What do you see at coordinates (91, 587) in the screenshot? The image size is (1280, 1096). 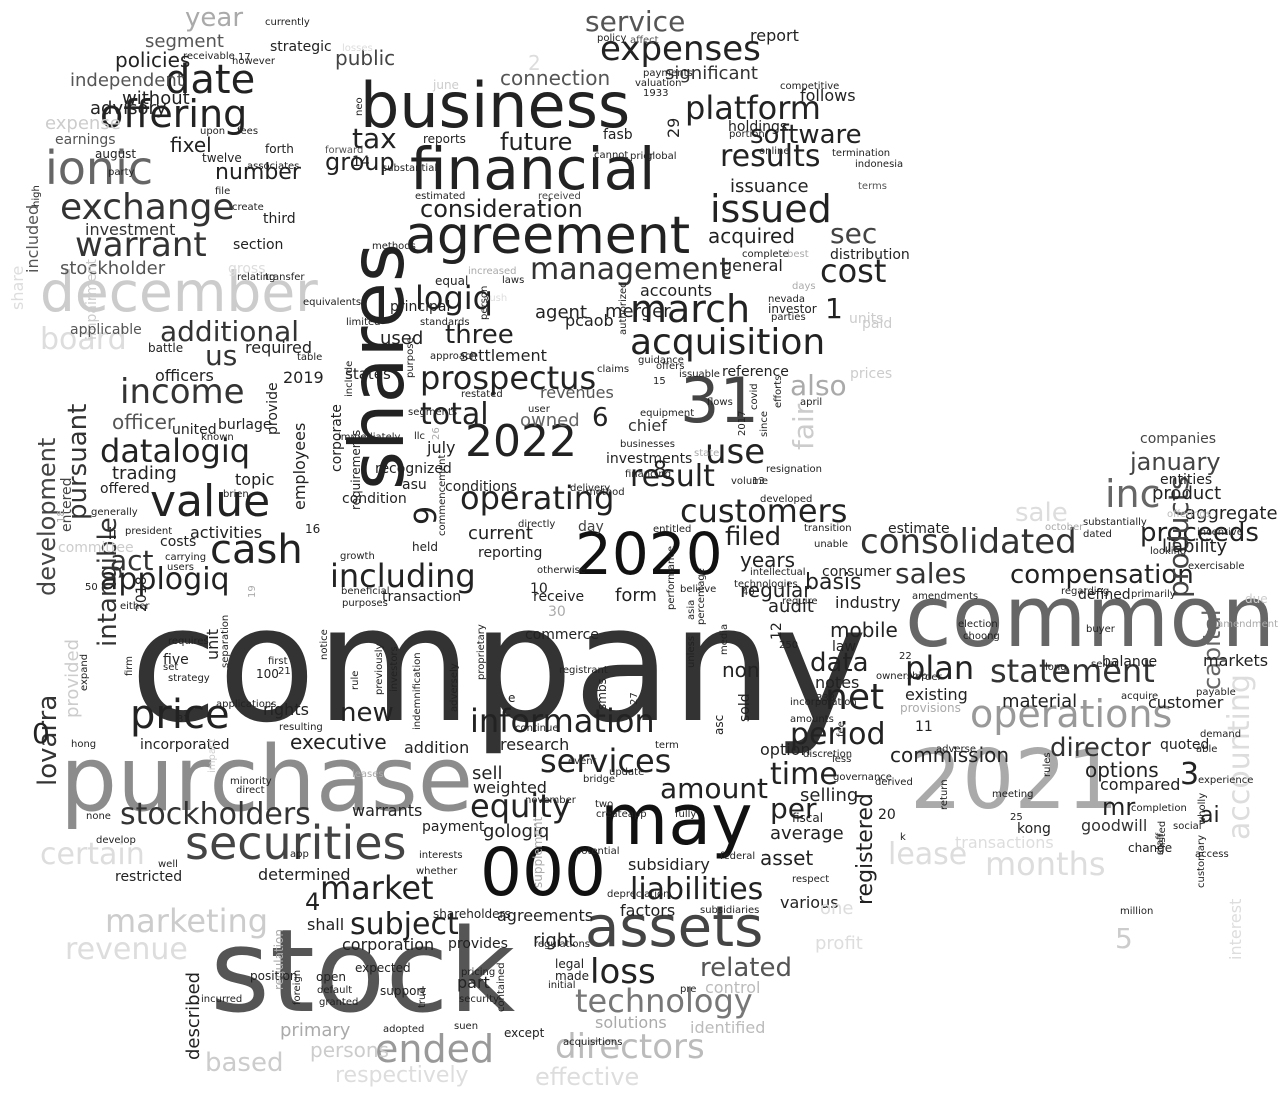 I see `word-50: 50` at bounding box center [91, 587].